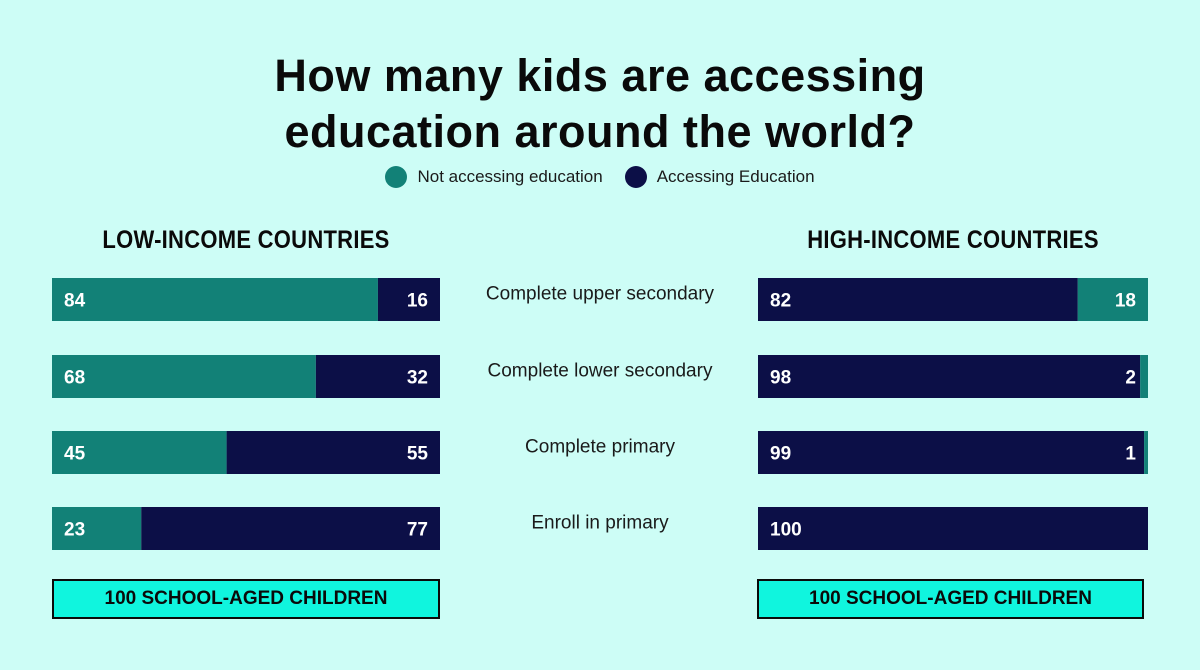  I want to click on title-line-1: How many kids are accessing, so click(600, 75).